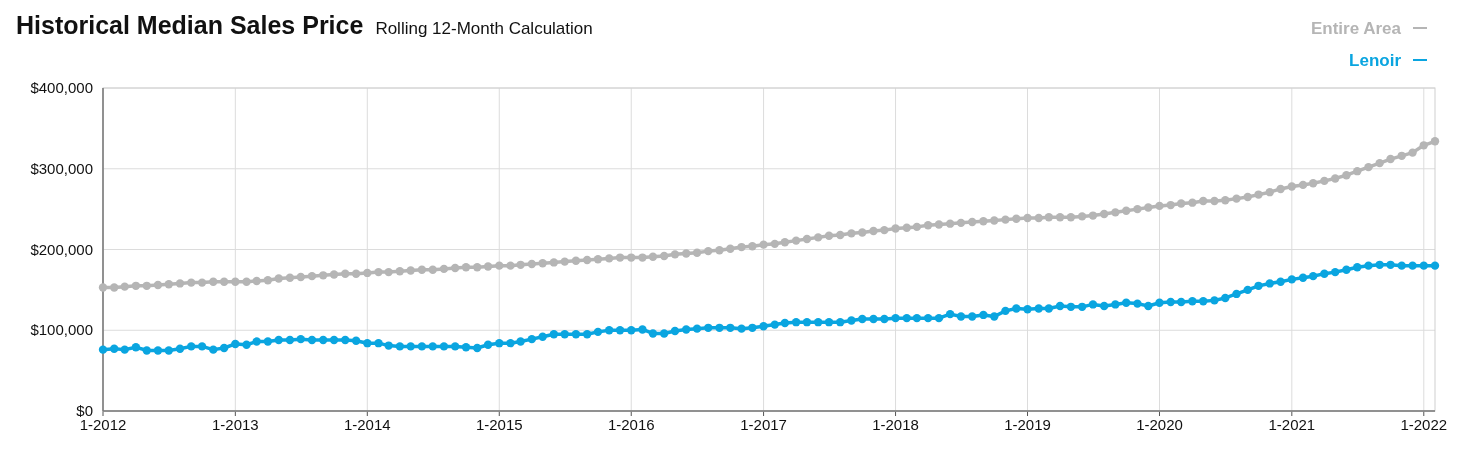 This screenshot has width=1459, height=456. What do you see at coordinates (631, 424) in the screenshot?
I see `x-tick-label: 1-2016` at bounding box center [631, 424].